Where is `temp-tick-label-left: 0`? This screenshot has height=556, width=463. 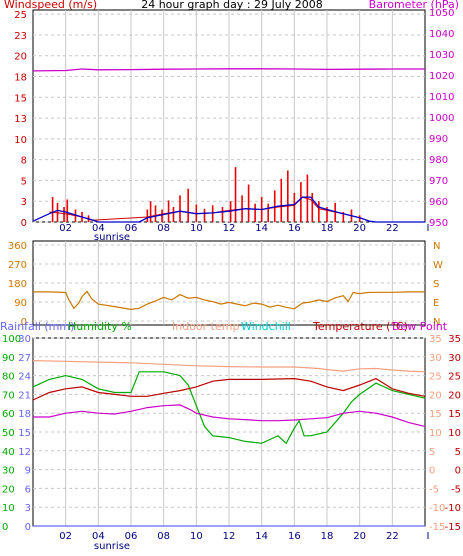 temp-tick-label-left: 0 is located at coordinates (432, 471).